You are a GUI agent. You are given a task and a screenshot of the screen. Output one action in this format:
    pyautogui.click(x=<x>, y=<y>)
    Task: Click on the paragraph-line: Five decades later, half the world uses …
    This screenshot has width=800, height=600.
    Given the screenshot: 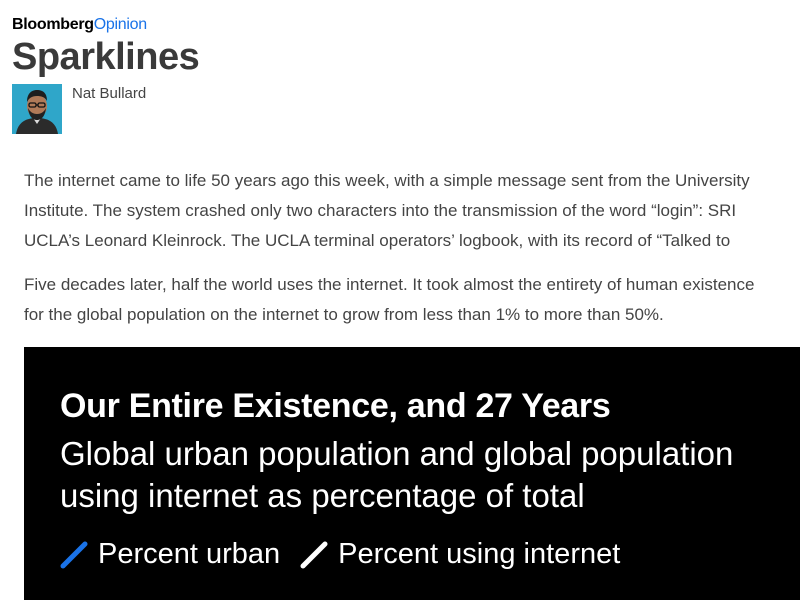 What is the action you would take?
    pyautogui.click(x=389, y=284)
    